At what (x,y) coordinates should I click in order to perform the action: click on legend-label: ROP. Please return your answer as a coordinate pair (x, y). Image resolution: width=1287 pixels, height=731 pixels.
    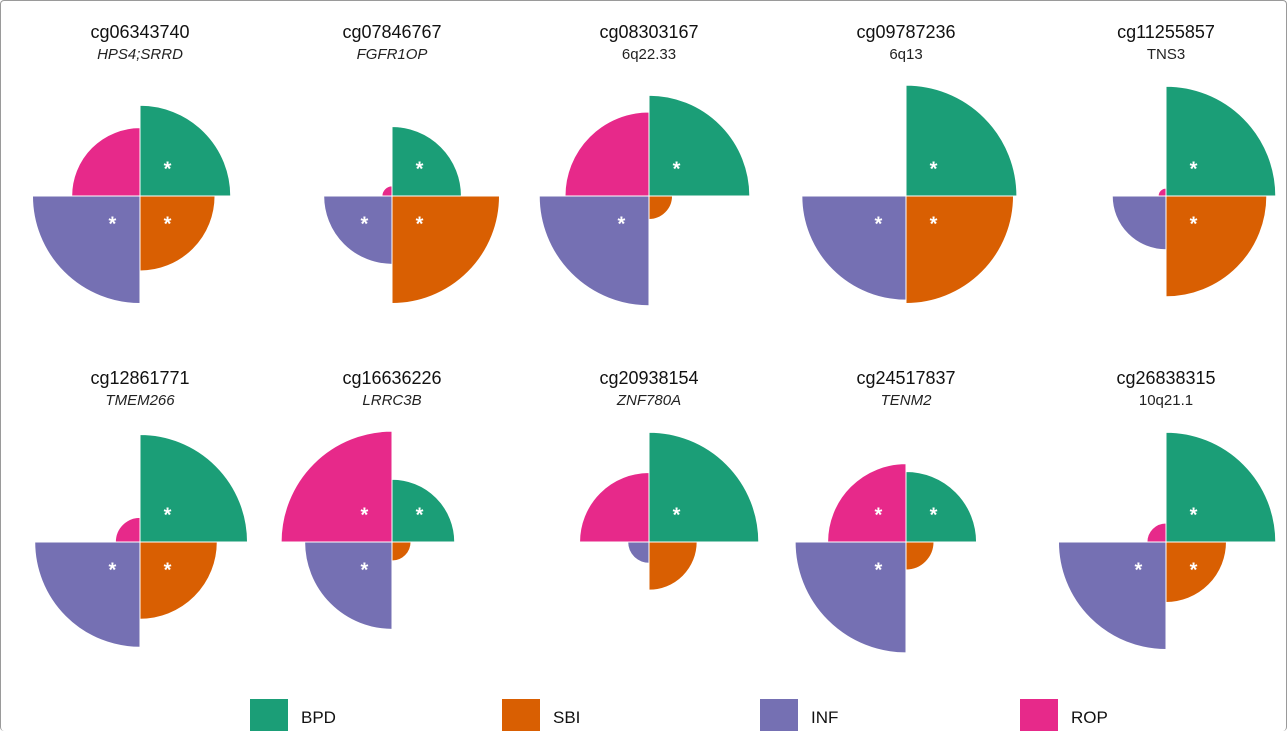
    Looking at the image, I should click on (1089, 717).